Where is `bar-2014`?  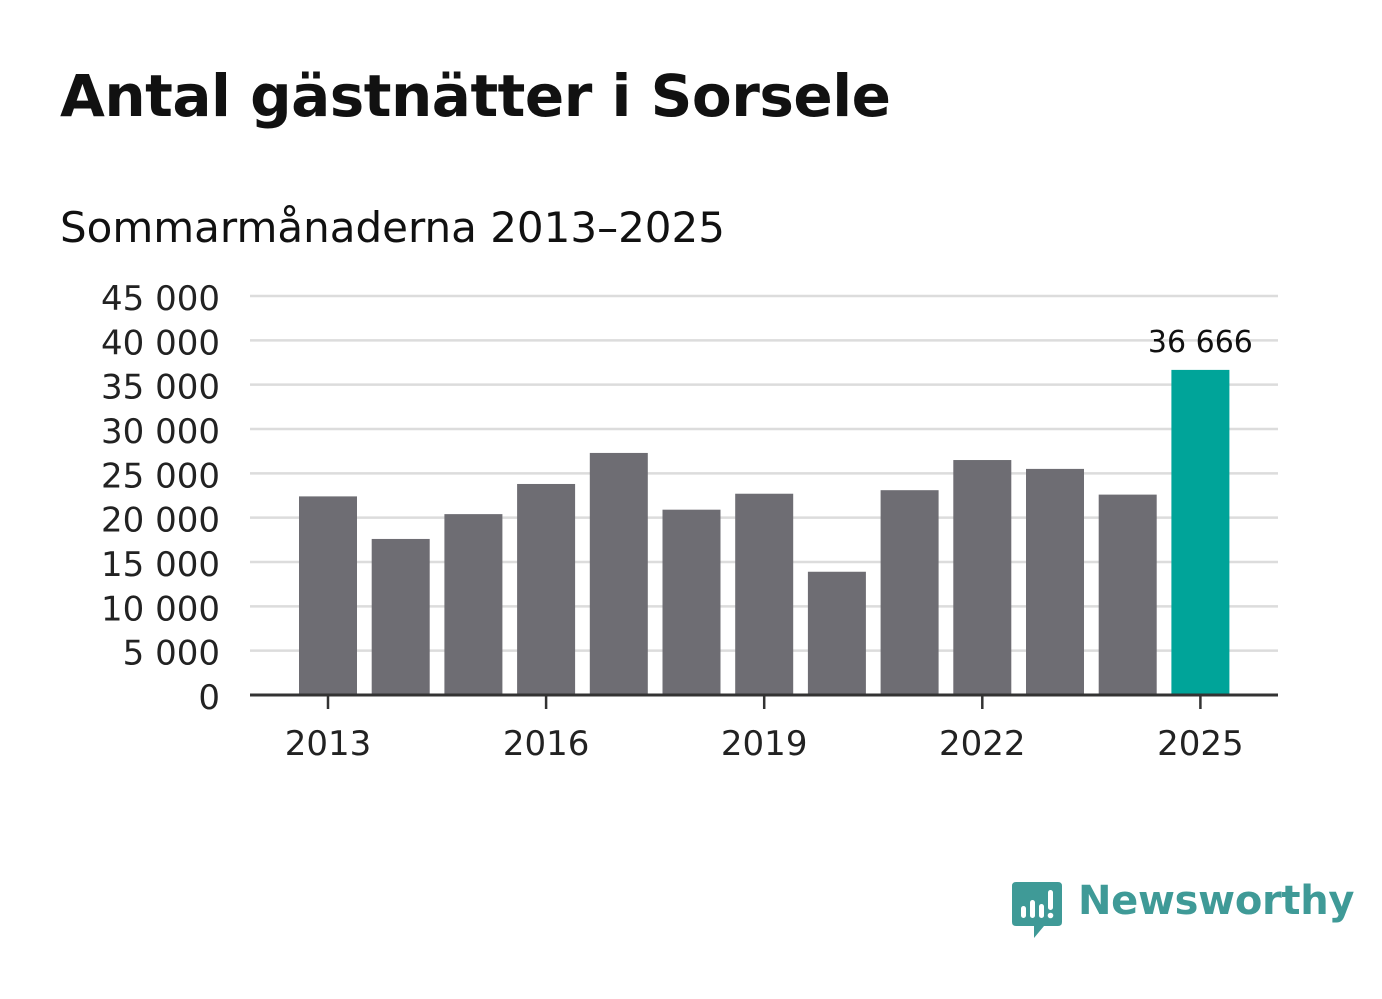 bar-2014 is located at coordinates (400, 616).